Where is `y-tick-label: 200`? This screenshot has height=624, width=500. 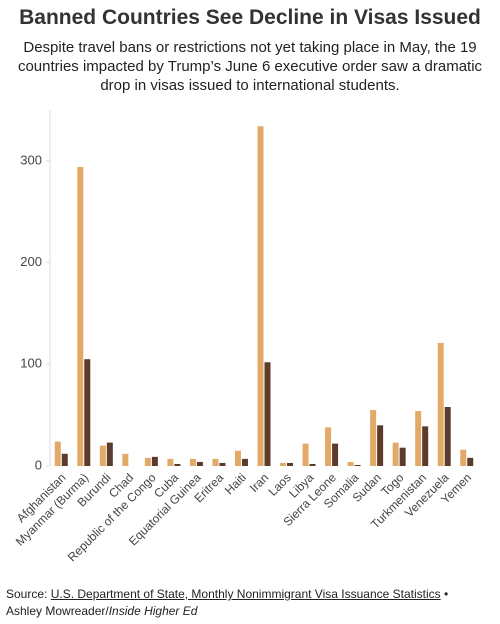
y-tick-label: 200 is located at coordinates (31, 261).